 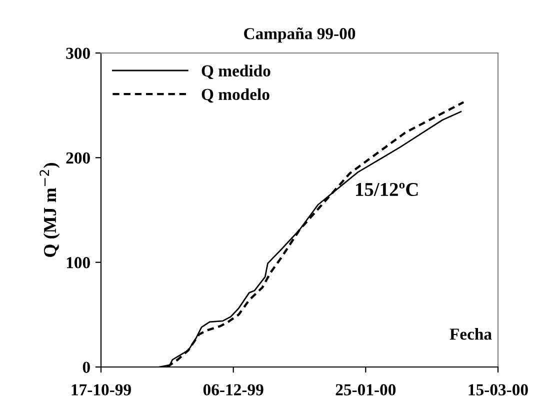 I want to click on y-tick-label: 0, so click(x=86, y=367).